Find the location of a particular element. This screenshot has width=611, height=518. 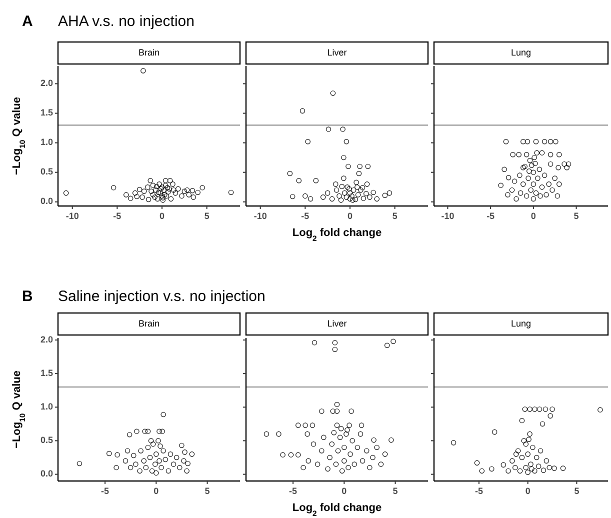

text: AHA v.s. no injection is located at coordinates (126, 21).